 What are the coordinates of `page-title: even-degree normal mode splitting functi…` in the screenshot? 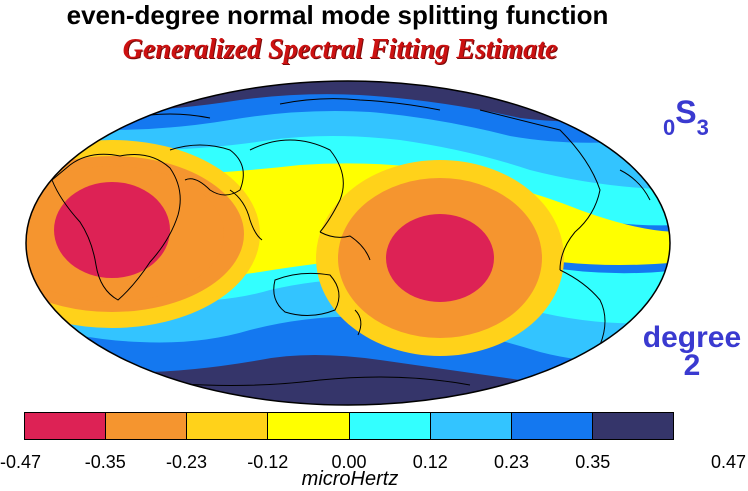 It's located at (337, 15).